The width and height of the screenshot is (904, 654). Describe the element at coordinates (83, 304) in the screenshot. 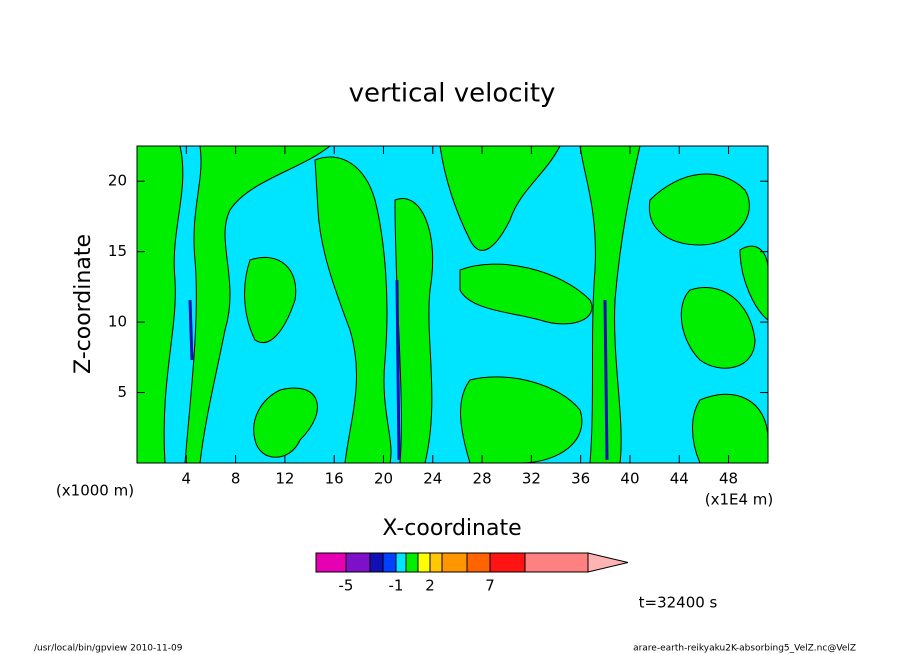

I see `y-axis-label: Z-coordinate` at that location.